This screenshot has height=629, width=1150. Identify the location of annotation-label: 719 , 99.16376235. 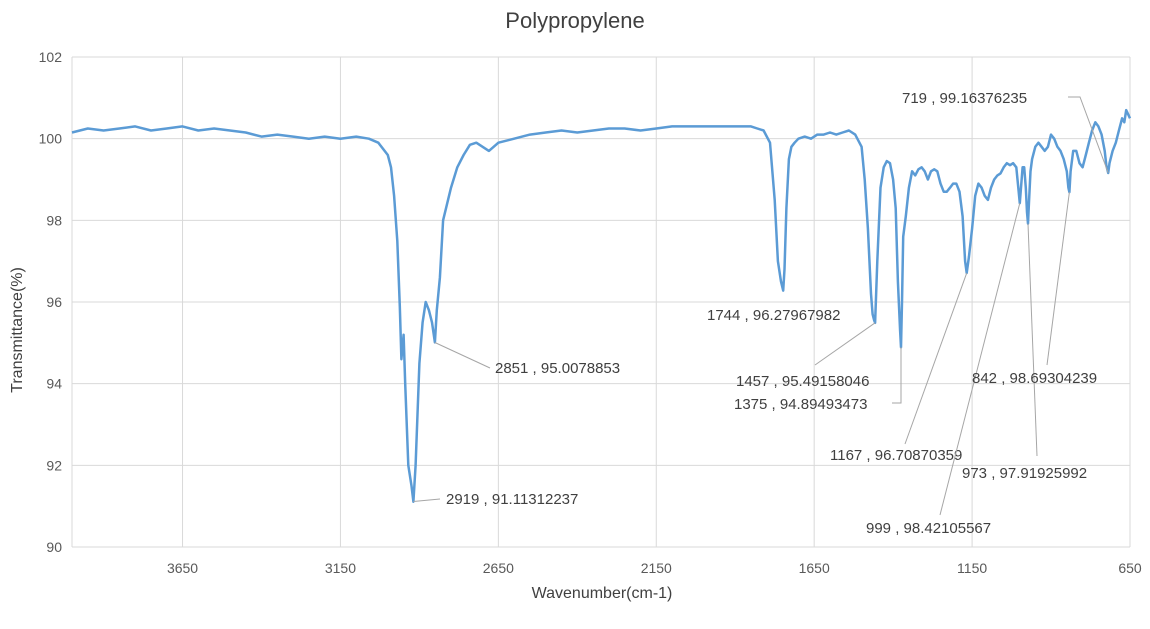
(964, 98).